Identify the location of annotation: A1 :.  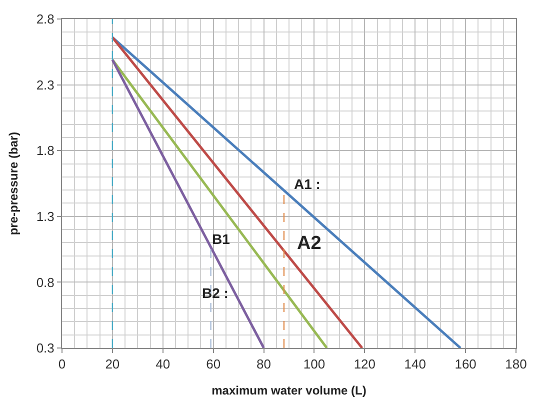
(307, 184).